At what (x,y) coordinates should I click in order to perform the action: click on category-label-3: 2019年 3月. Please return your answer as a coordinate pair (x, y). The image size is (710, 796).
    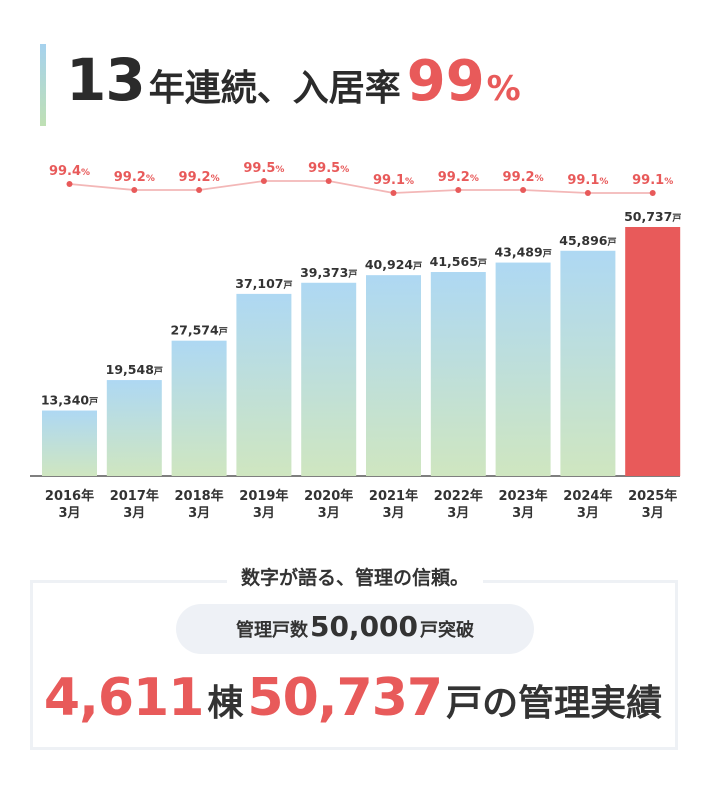
    Looking at the image, I should click on (263, 504).